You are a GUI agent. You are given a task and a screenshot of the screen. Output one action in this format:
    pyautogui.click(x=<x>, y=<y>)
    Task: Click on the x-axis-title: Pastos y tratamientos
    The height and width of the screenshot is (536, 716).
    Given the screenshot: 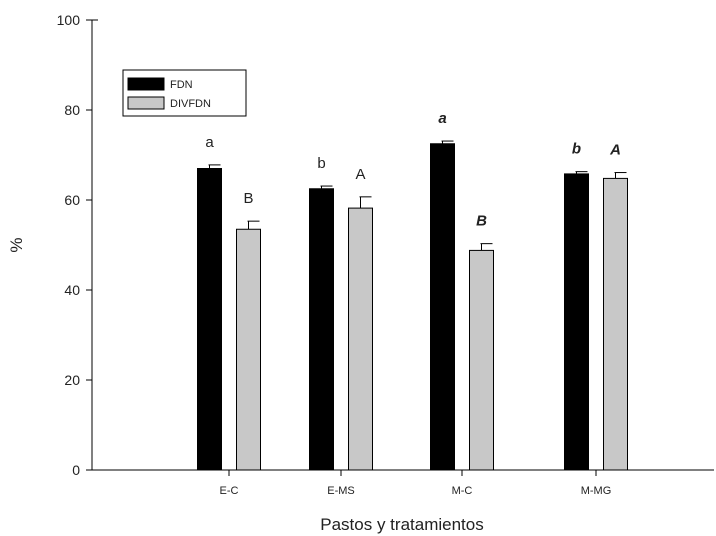 What is the action you would take?
    pyautogui.click(x=401, y=524)
    